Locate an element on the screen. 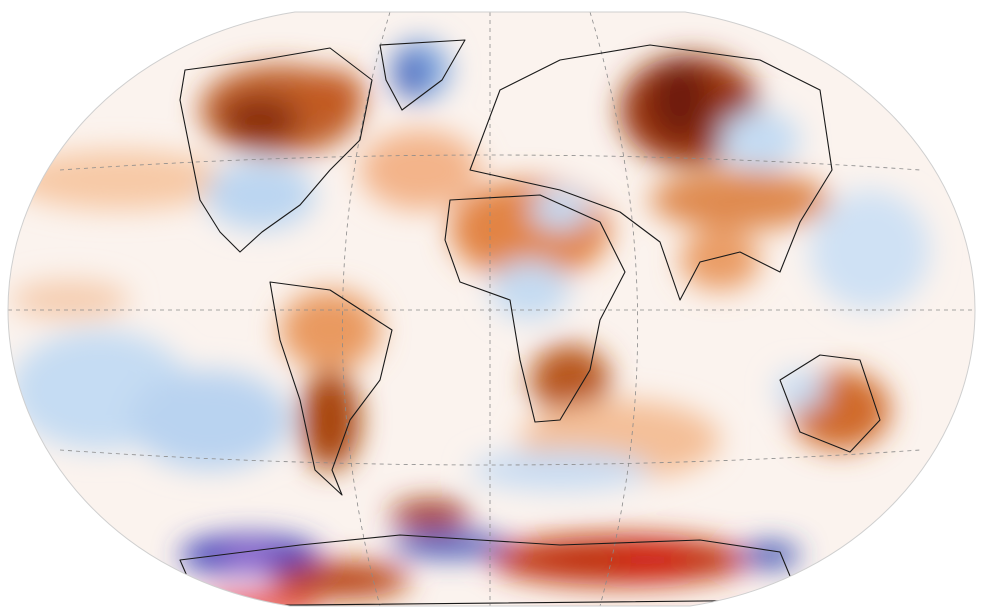  australia is located at coordinates (830, 403).